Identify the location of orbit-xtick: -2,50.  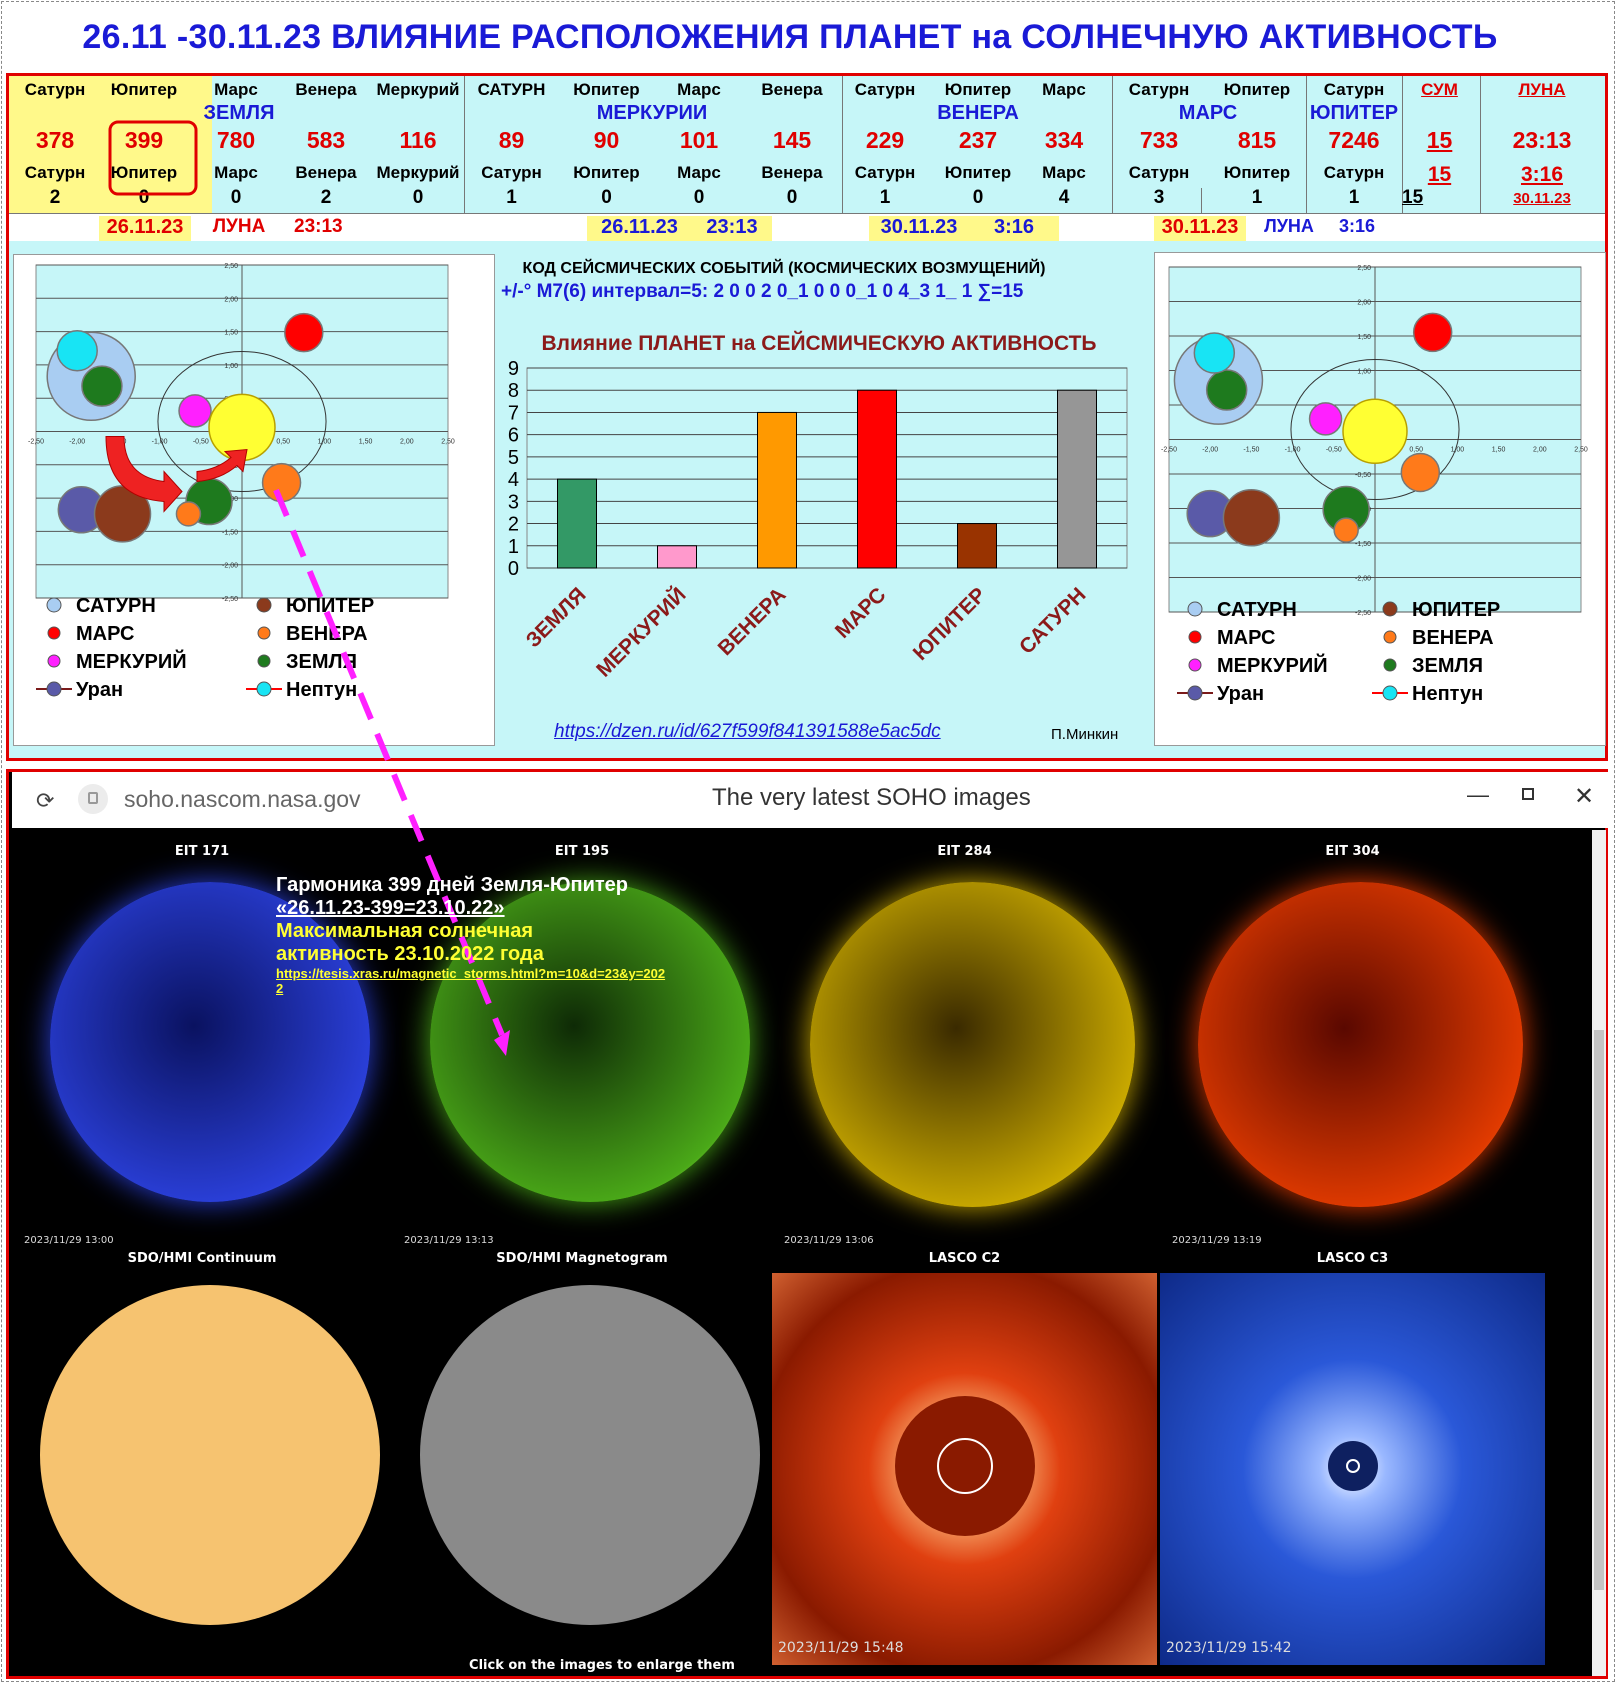
(36, 442).